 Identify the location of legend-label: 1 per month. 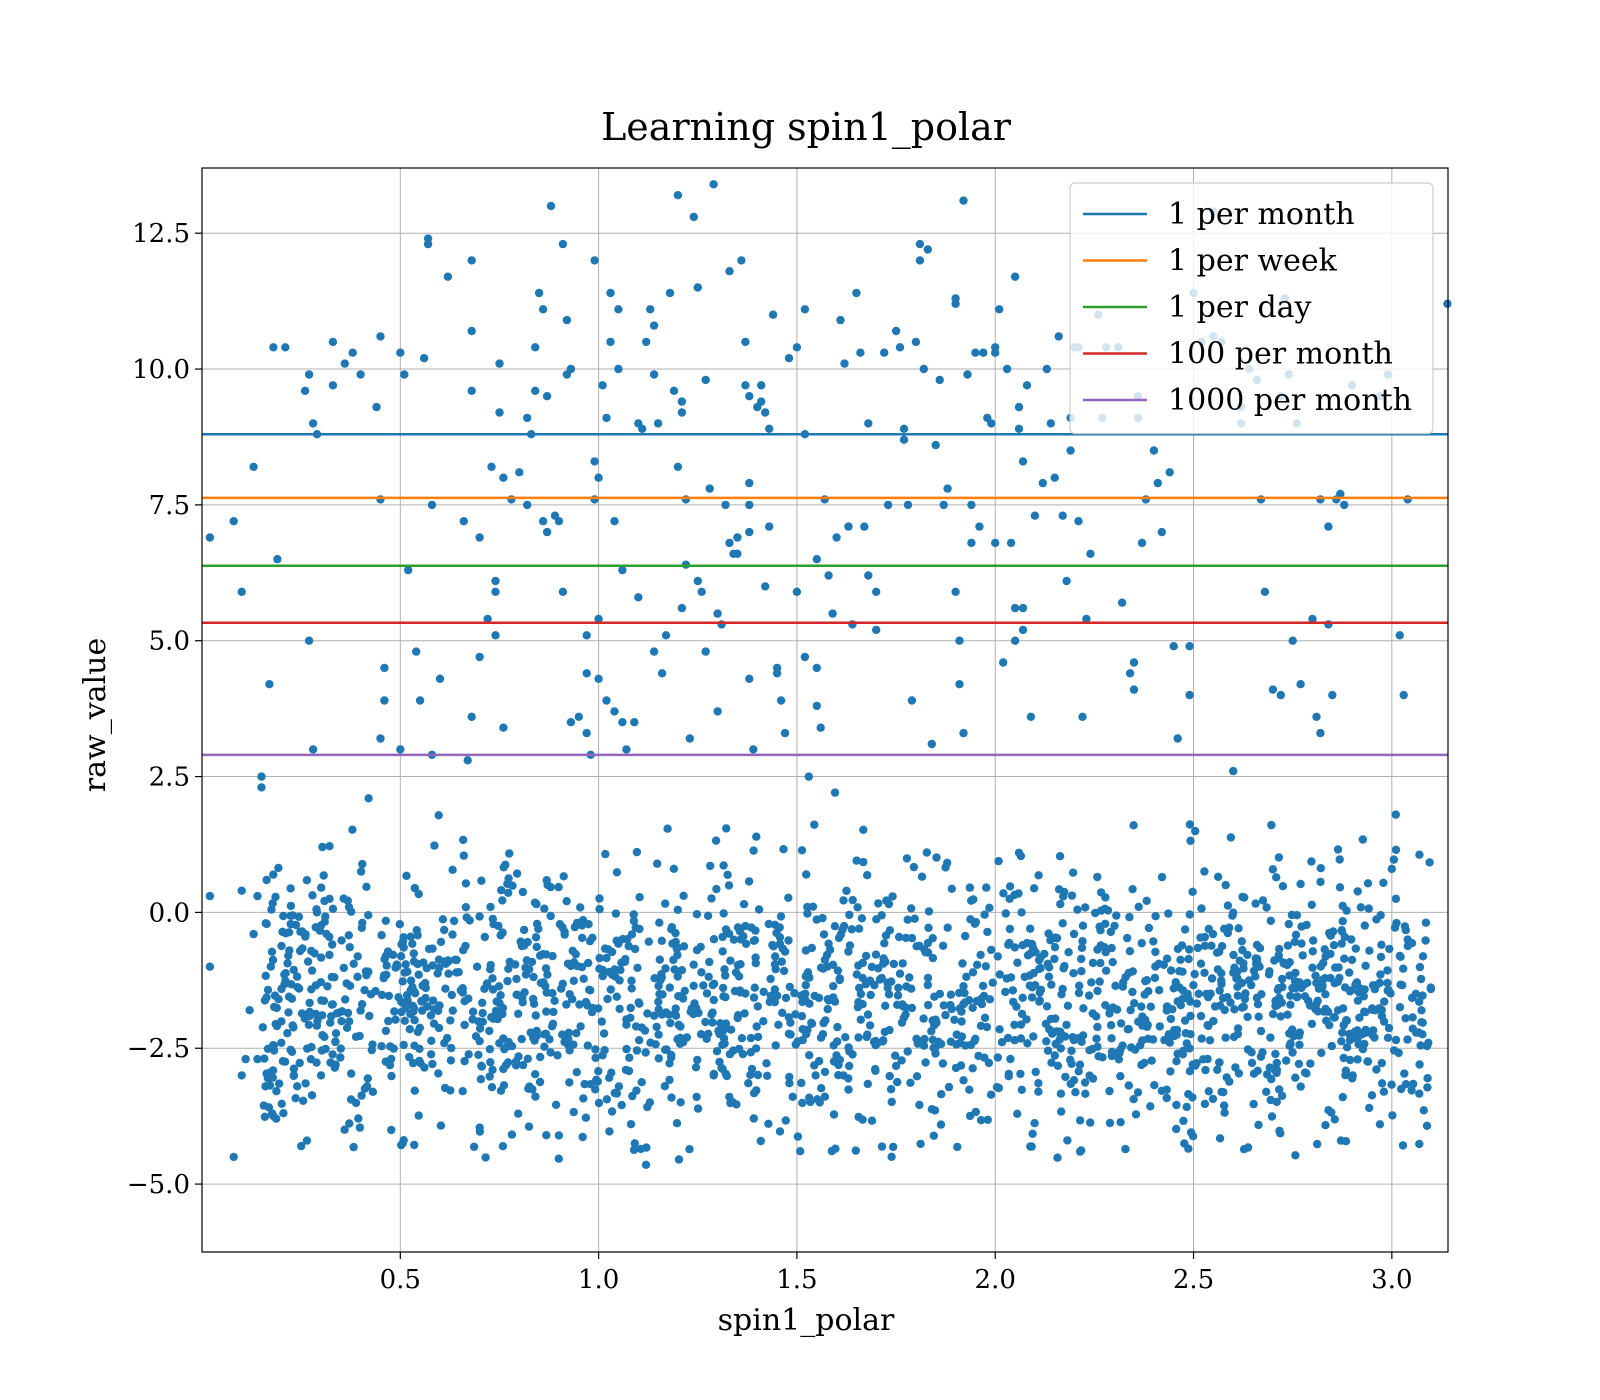
(1261, 214).